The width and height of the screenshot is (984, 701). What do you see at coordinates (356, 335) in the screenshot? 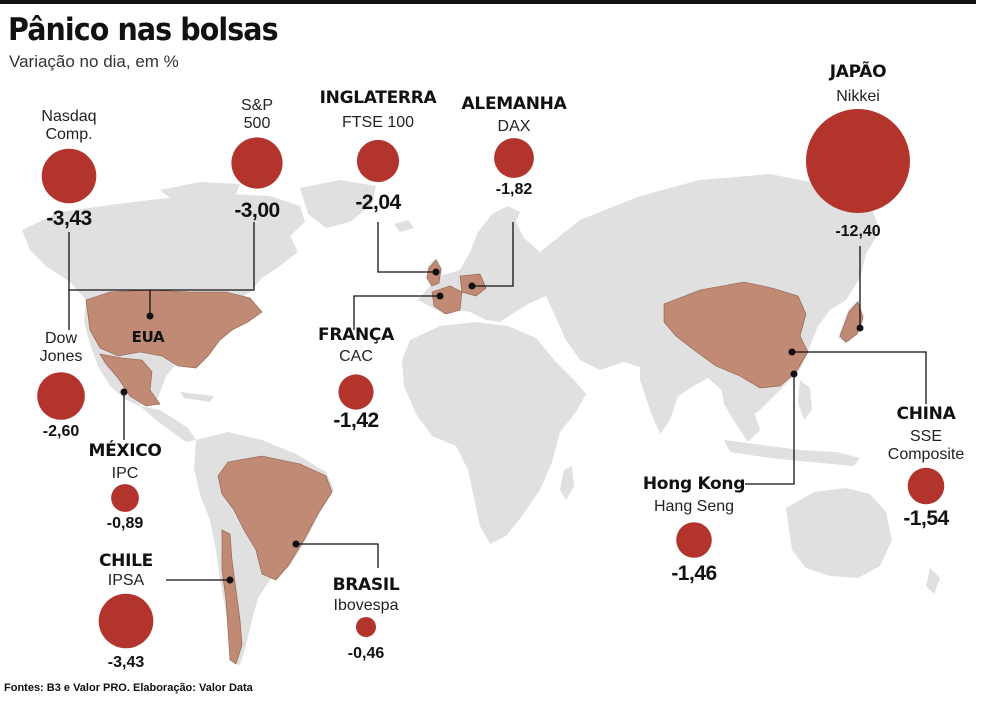
I see `country-label-franca: FRANÇA` at bounding box center [356, 335].